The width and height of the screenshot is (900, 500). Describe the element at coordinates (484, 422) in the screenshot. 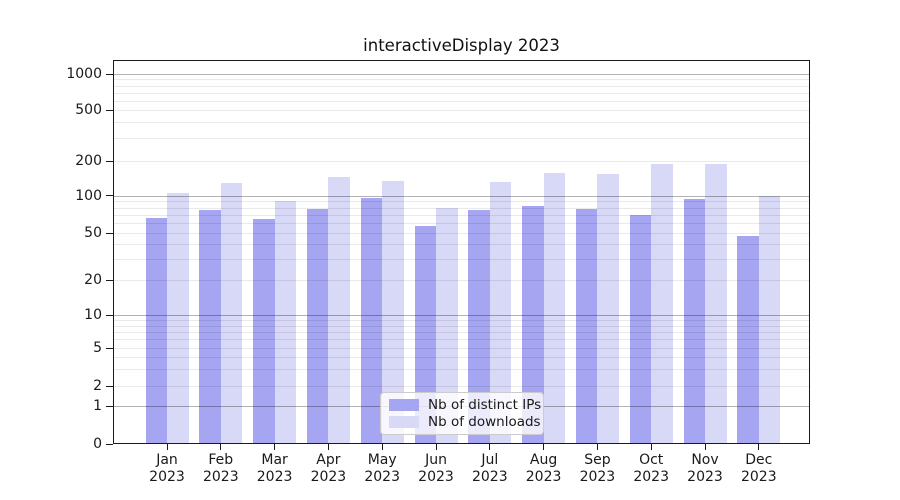

I see `legend-label: Nb of downloads` at that location.